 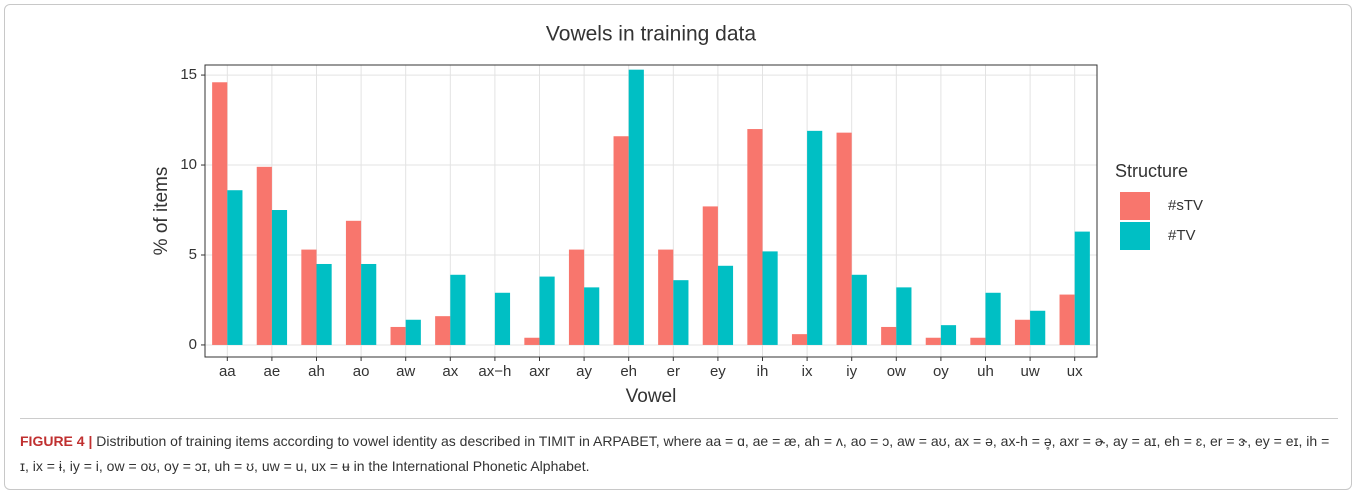 What do you see at coordinates (1185, 205) in the screenshot?
I see `legend-label: #sTV` at bounding box center [1185, 205].